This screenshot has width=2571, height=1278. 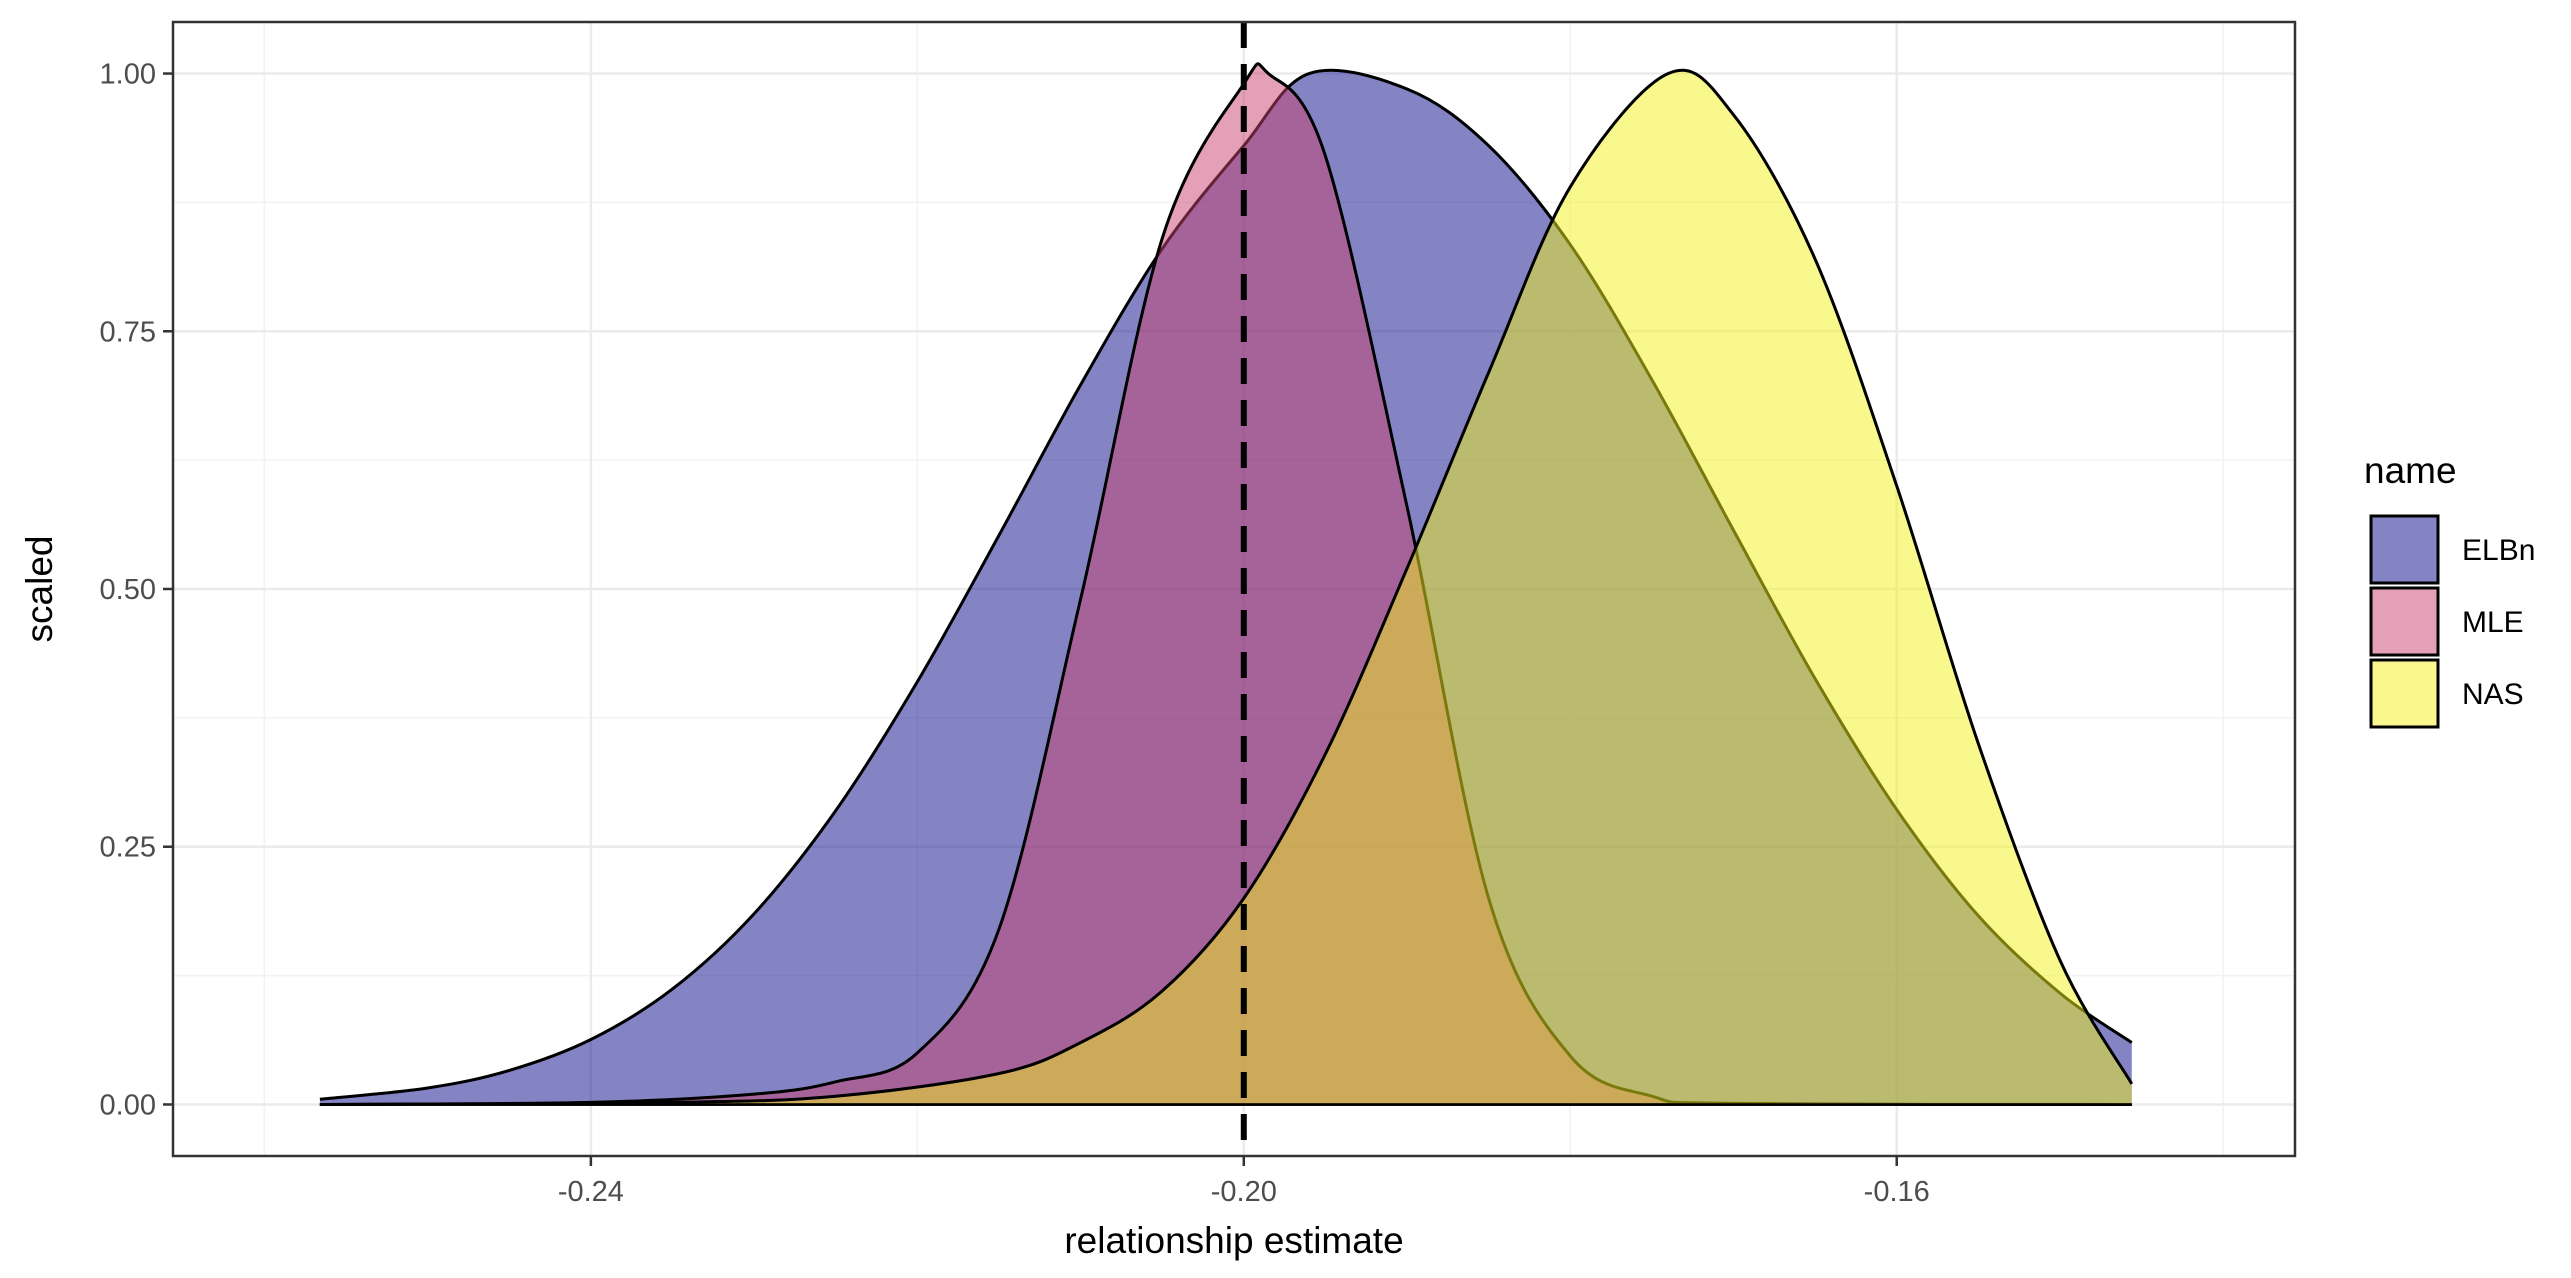 What do you see at coordinates (2446, 621) in the screenshot?
I see `legend-item-mle: MLE` at bounding box center [2446, 621].